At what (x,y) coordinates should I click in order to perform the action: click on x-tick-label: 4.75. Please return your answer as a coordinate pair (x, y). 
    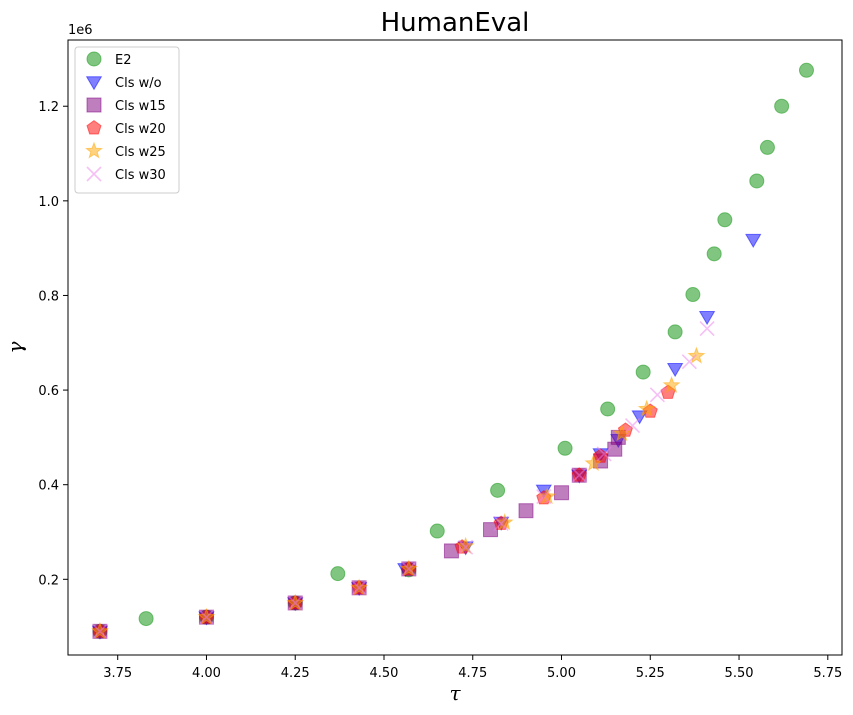
    Looking at the image, I should click on (472, 673).